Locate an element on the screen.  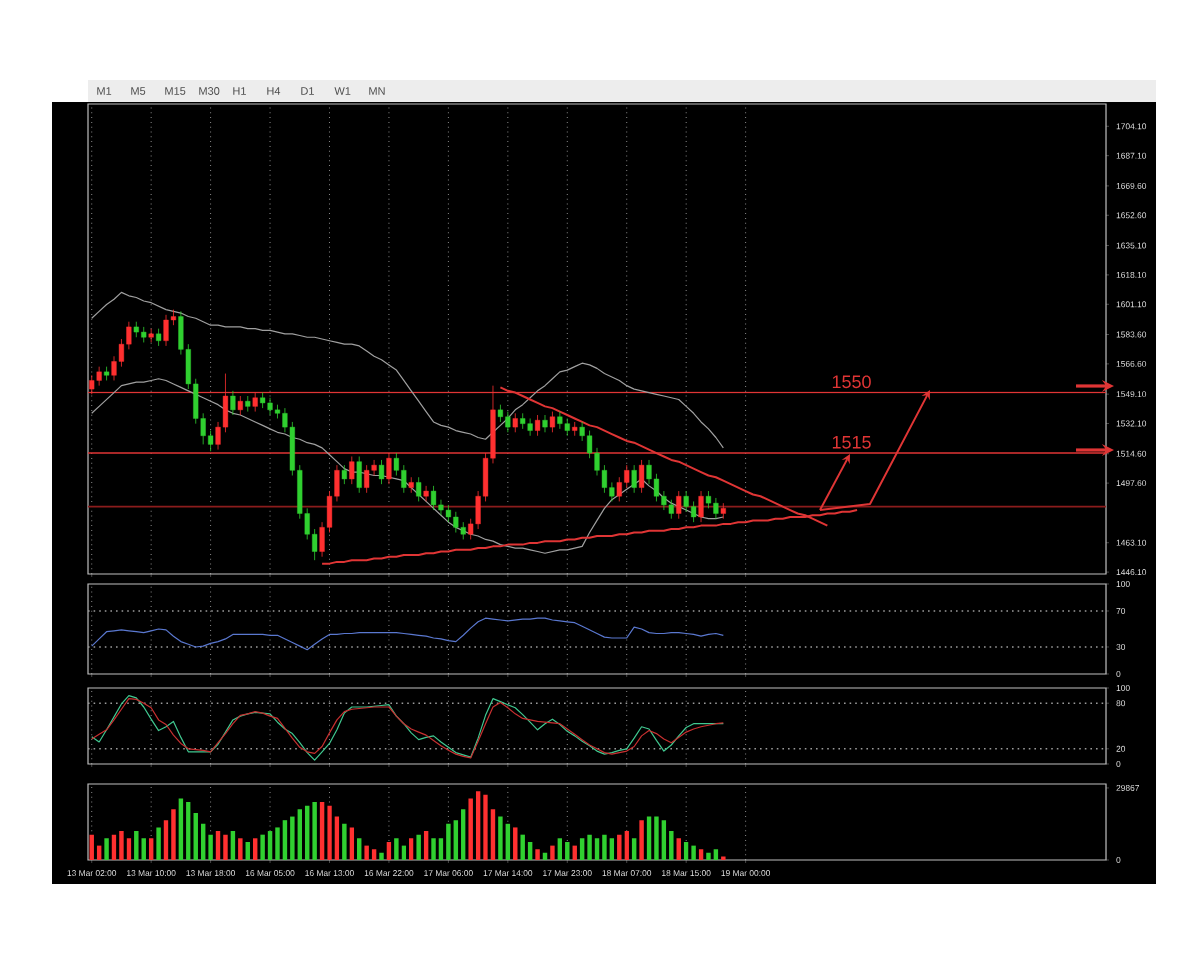
ref-line-label: 1515 is located at coordinates (851, 442).